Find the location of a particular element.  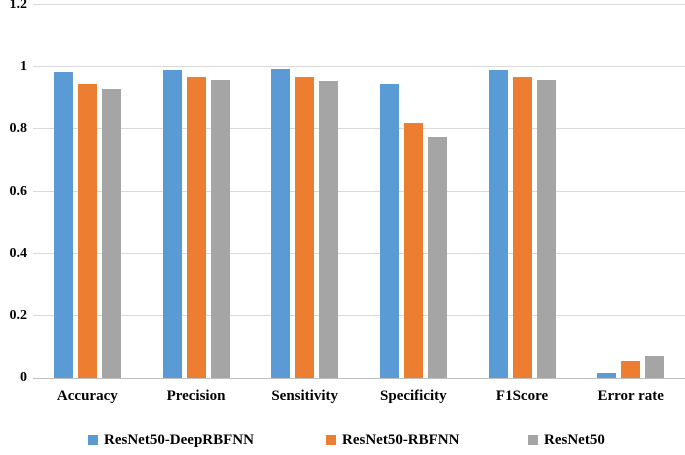

y-tick-label: 1 is located at coordinates (23, 67).